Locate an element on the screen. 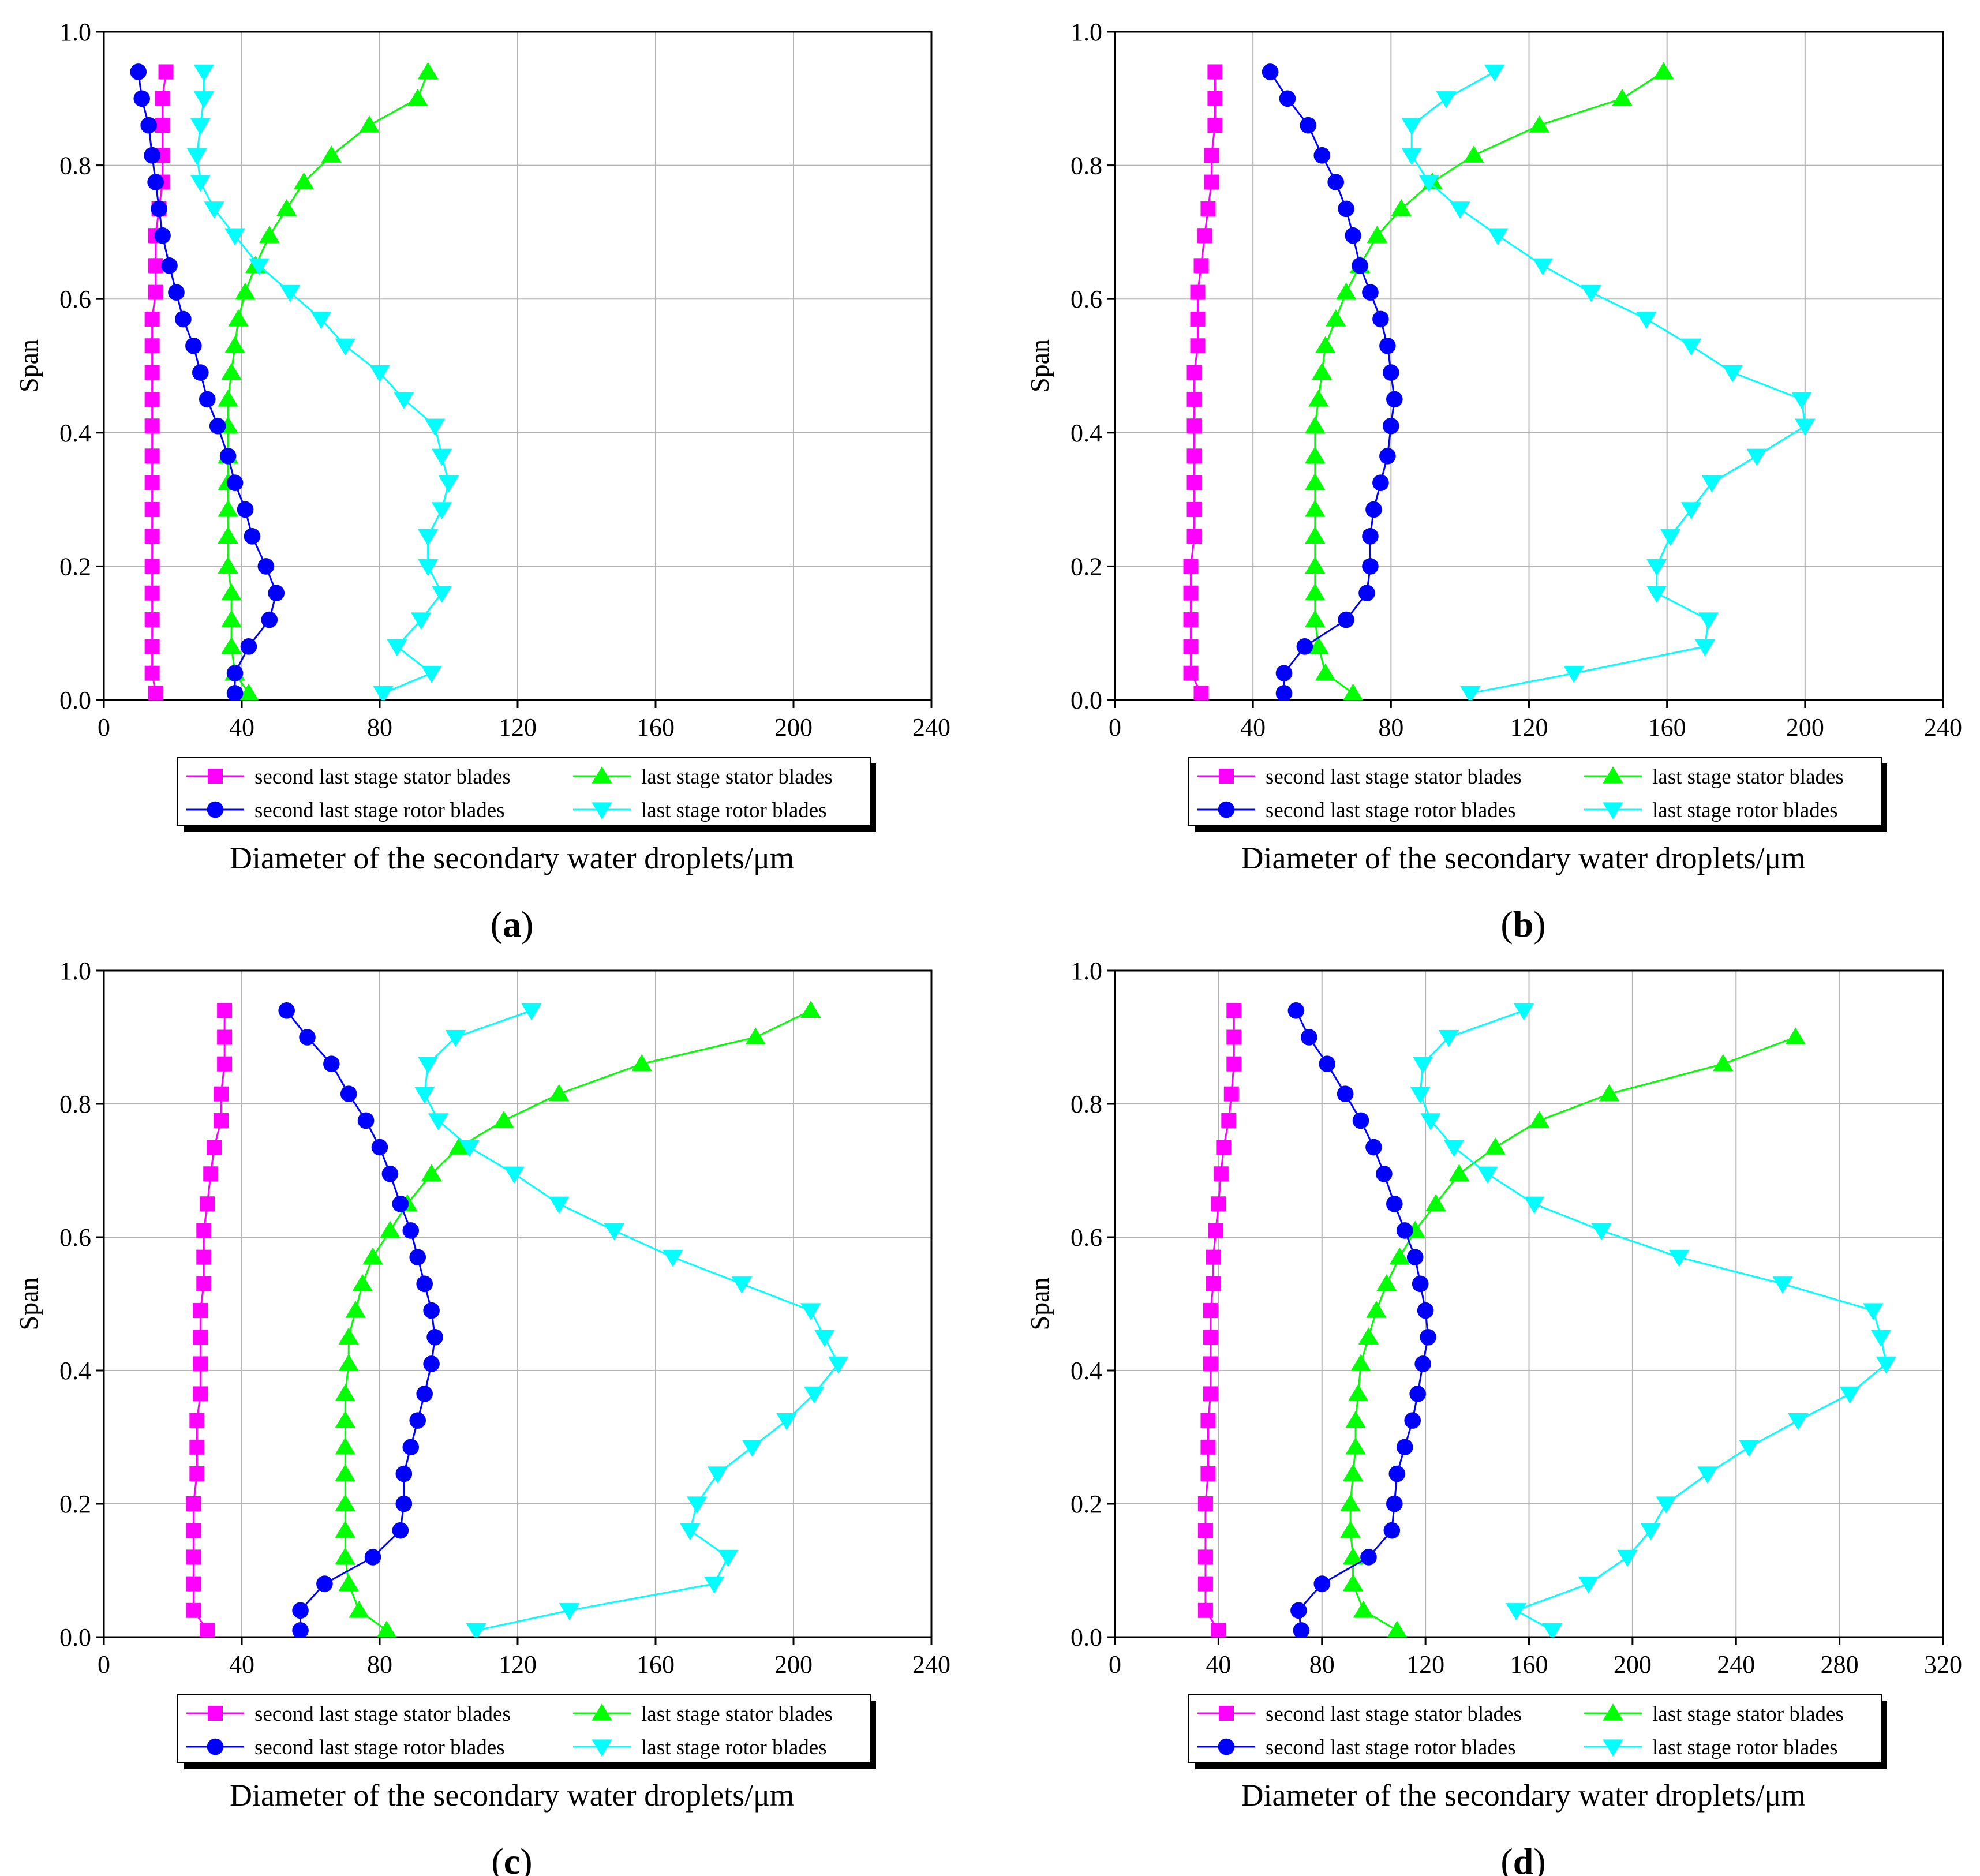 The width and height of the screenshot is (1980, 1876). plot-area is located at coordinates (517, 1319).